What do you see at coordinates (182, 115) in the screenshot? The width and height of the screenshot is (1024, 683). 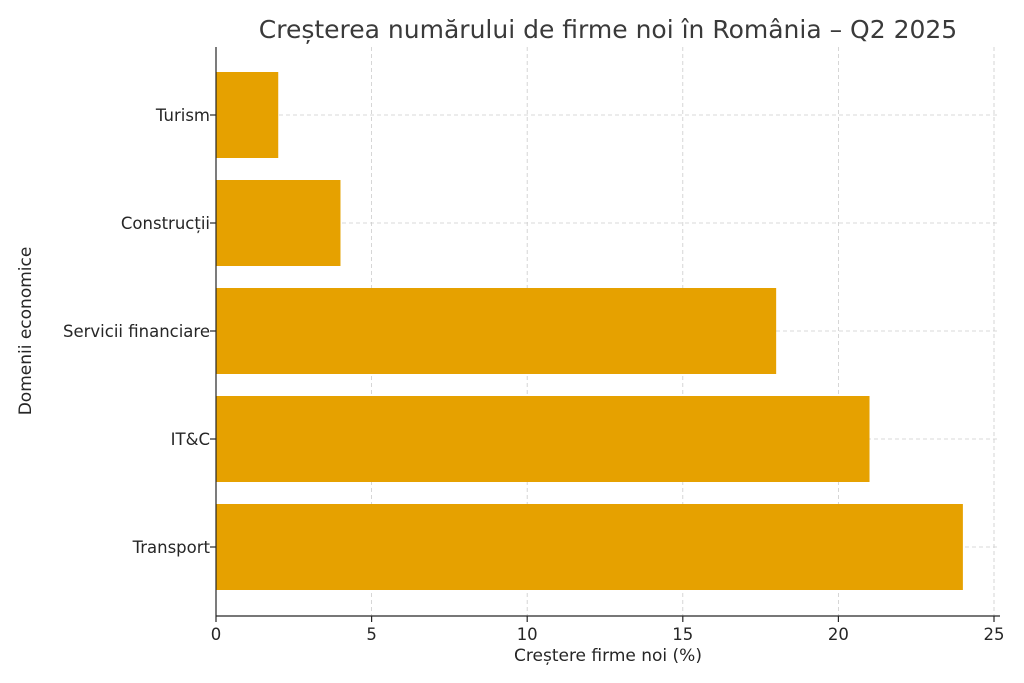 I see `y-tick-label: Turism` at bounding box center [182, 115].